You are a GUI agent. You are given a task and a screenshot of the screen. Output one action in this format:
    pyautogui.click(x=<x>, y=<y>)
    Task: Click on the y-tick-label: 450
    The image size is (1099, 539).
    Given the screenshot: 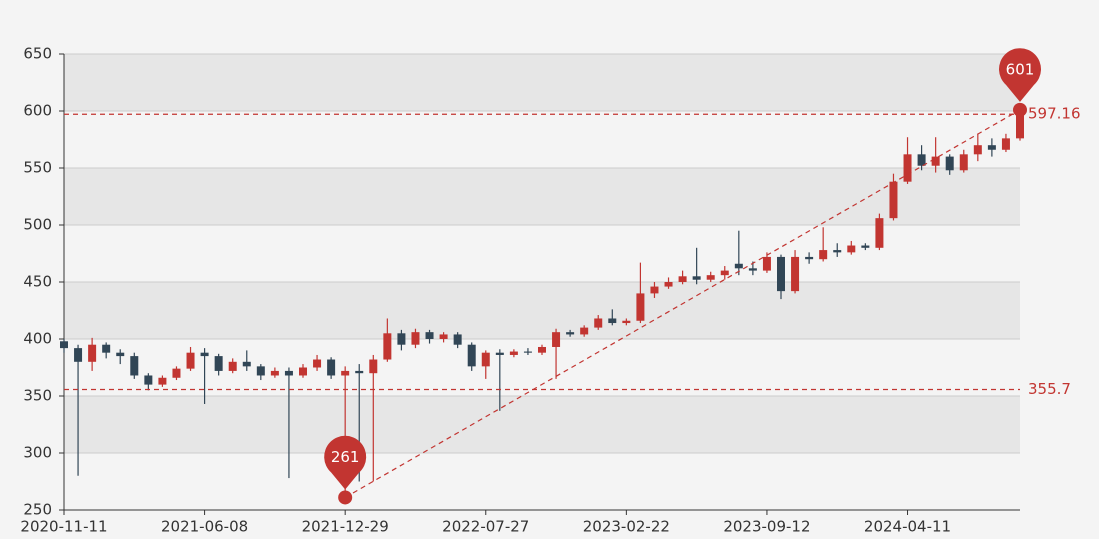 What is the action you would take?
    pyautogui.click(x=37, y=282)
    